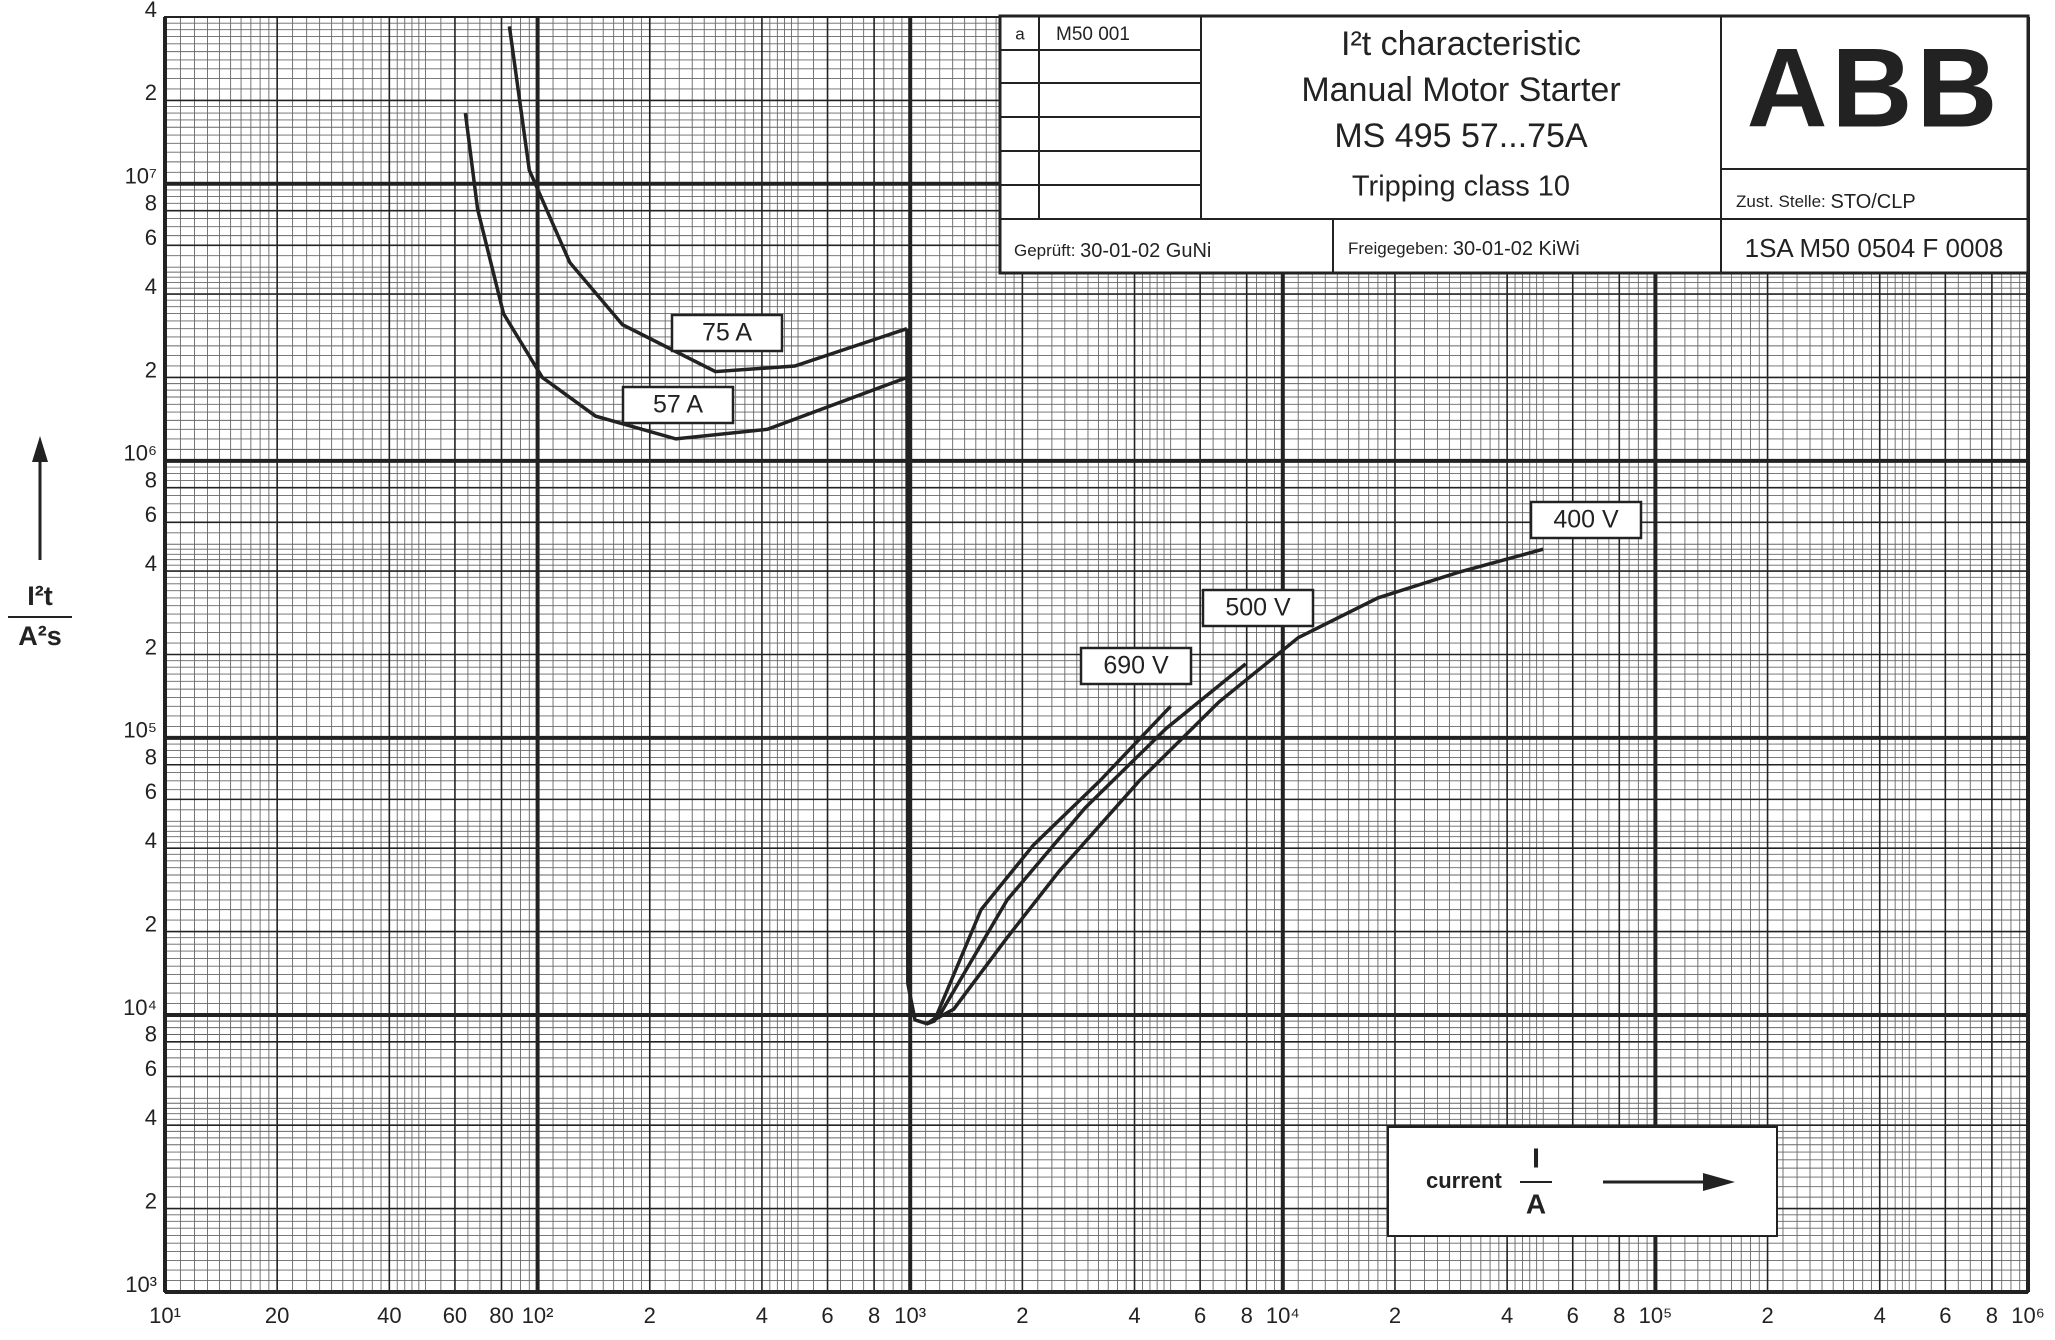 The image size is (2055, 1340). I want to click on y-axis-label: I²t A²s, so click(40, 543).